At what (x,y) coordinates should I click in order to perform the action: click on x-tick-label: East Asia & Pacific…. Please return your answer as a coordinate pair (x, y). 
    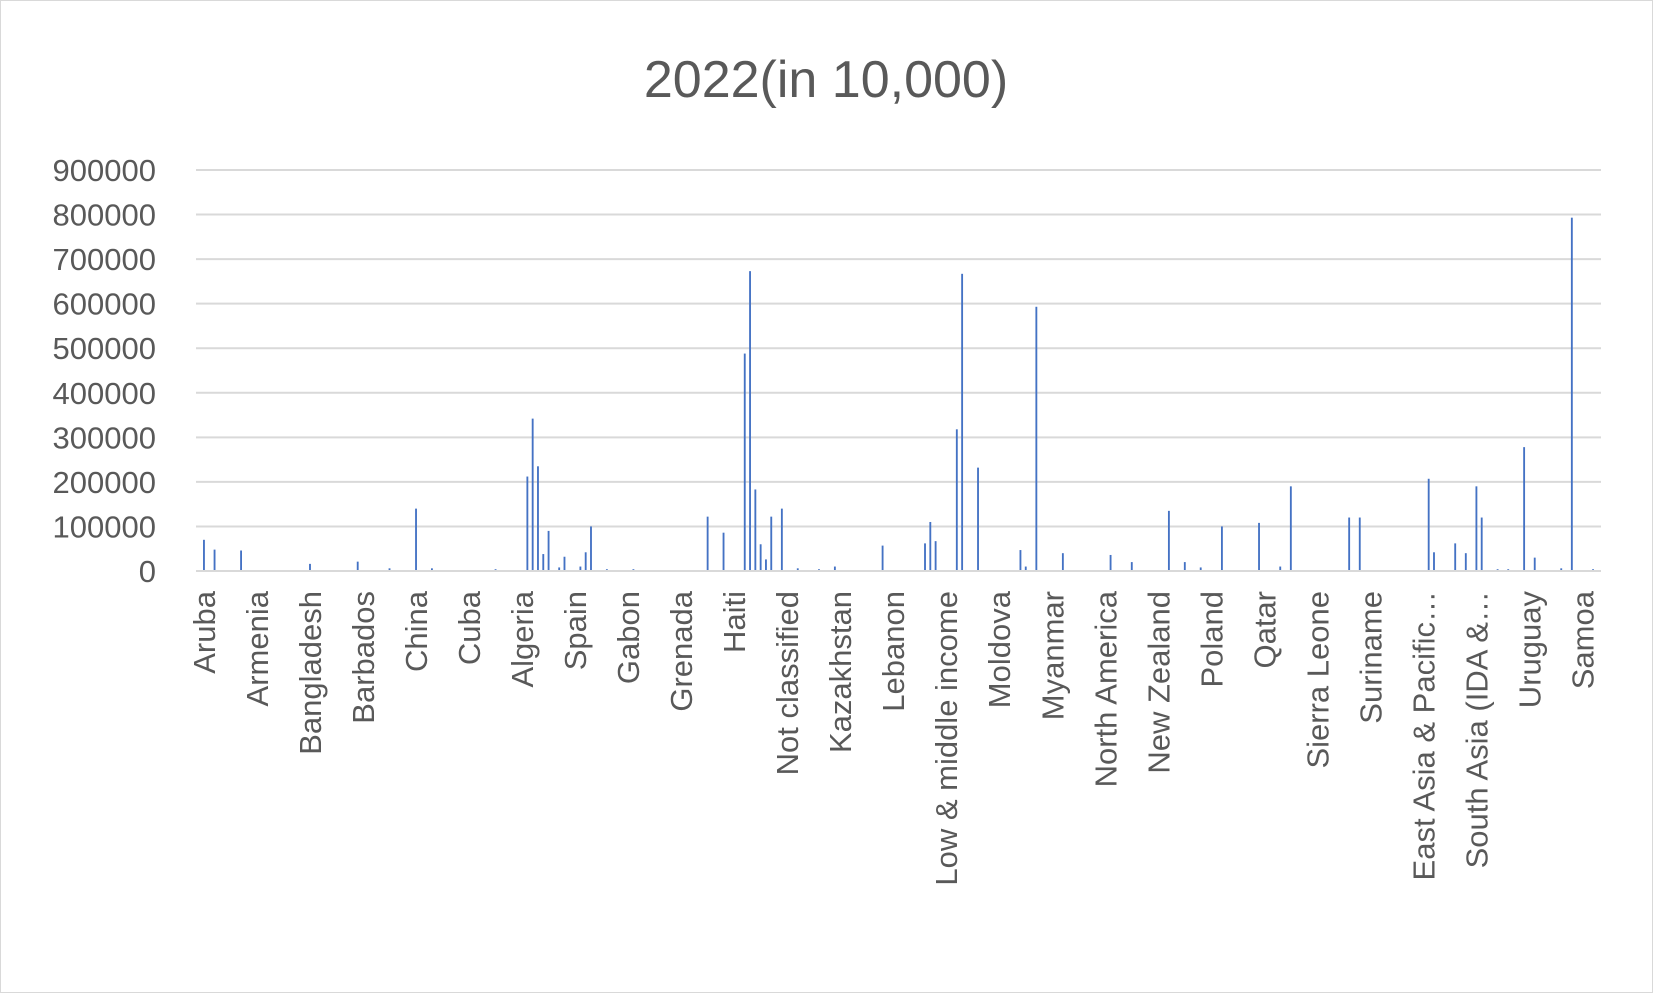
    Looking at the image, I should click on (1423, 735).